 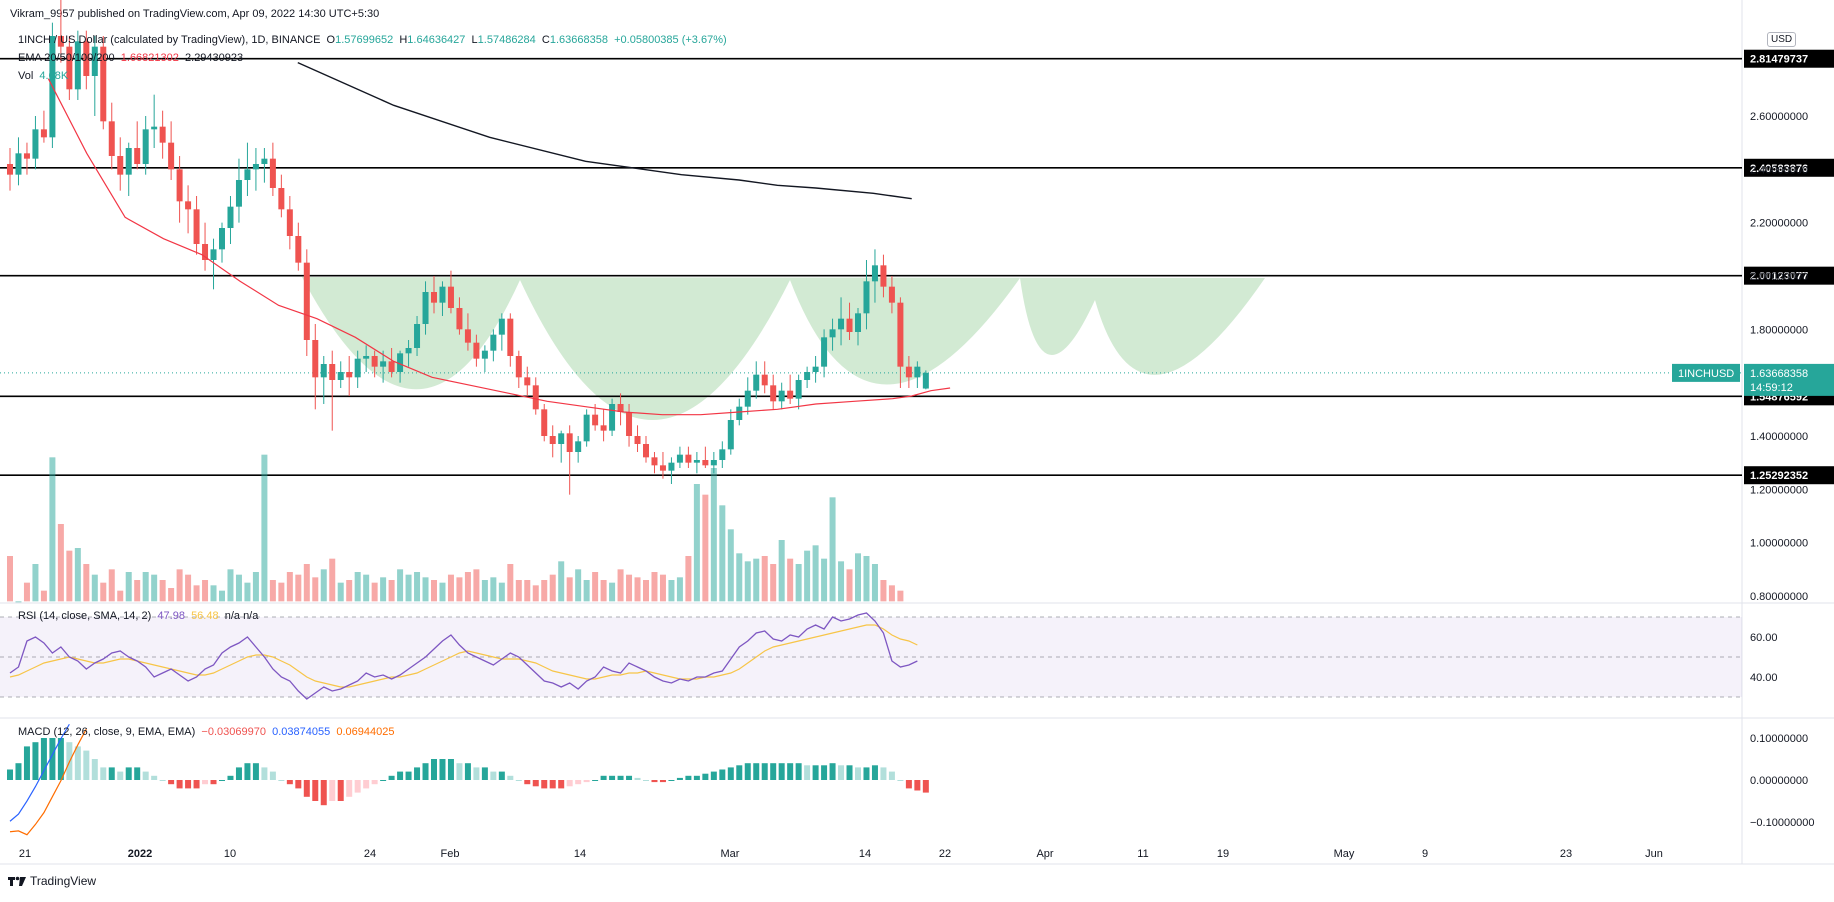 I want to click on level-label: 2.81479737, so click(x=1779, y=60).